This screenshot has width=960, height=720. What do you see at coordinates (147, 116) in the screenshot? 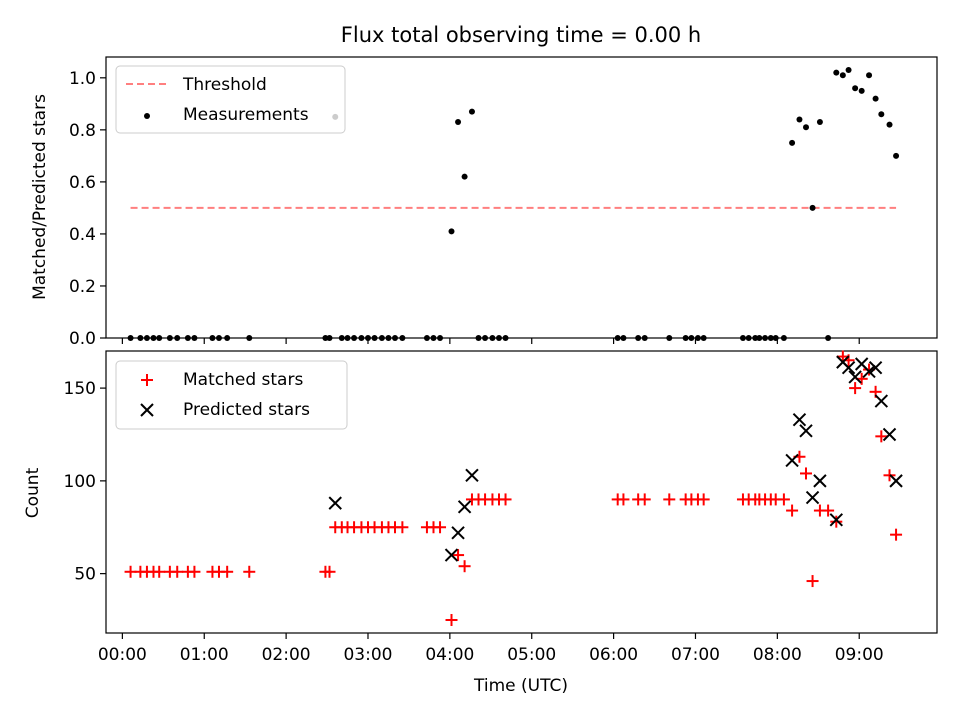
I see `legend-measurements-swatch` at bounding box center [147, 116].